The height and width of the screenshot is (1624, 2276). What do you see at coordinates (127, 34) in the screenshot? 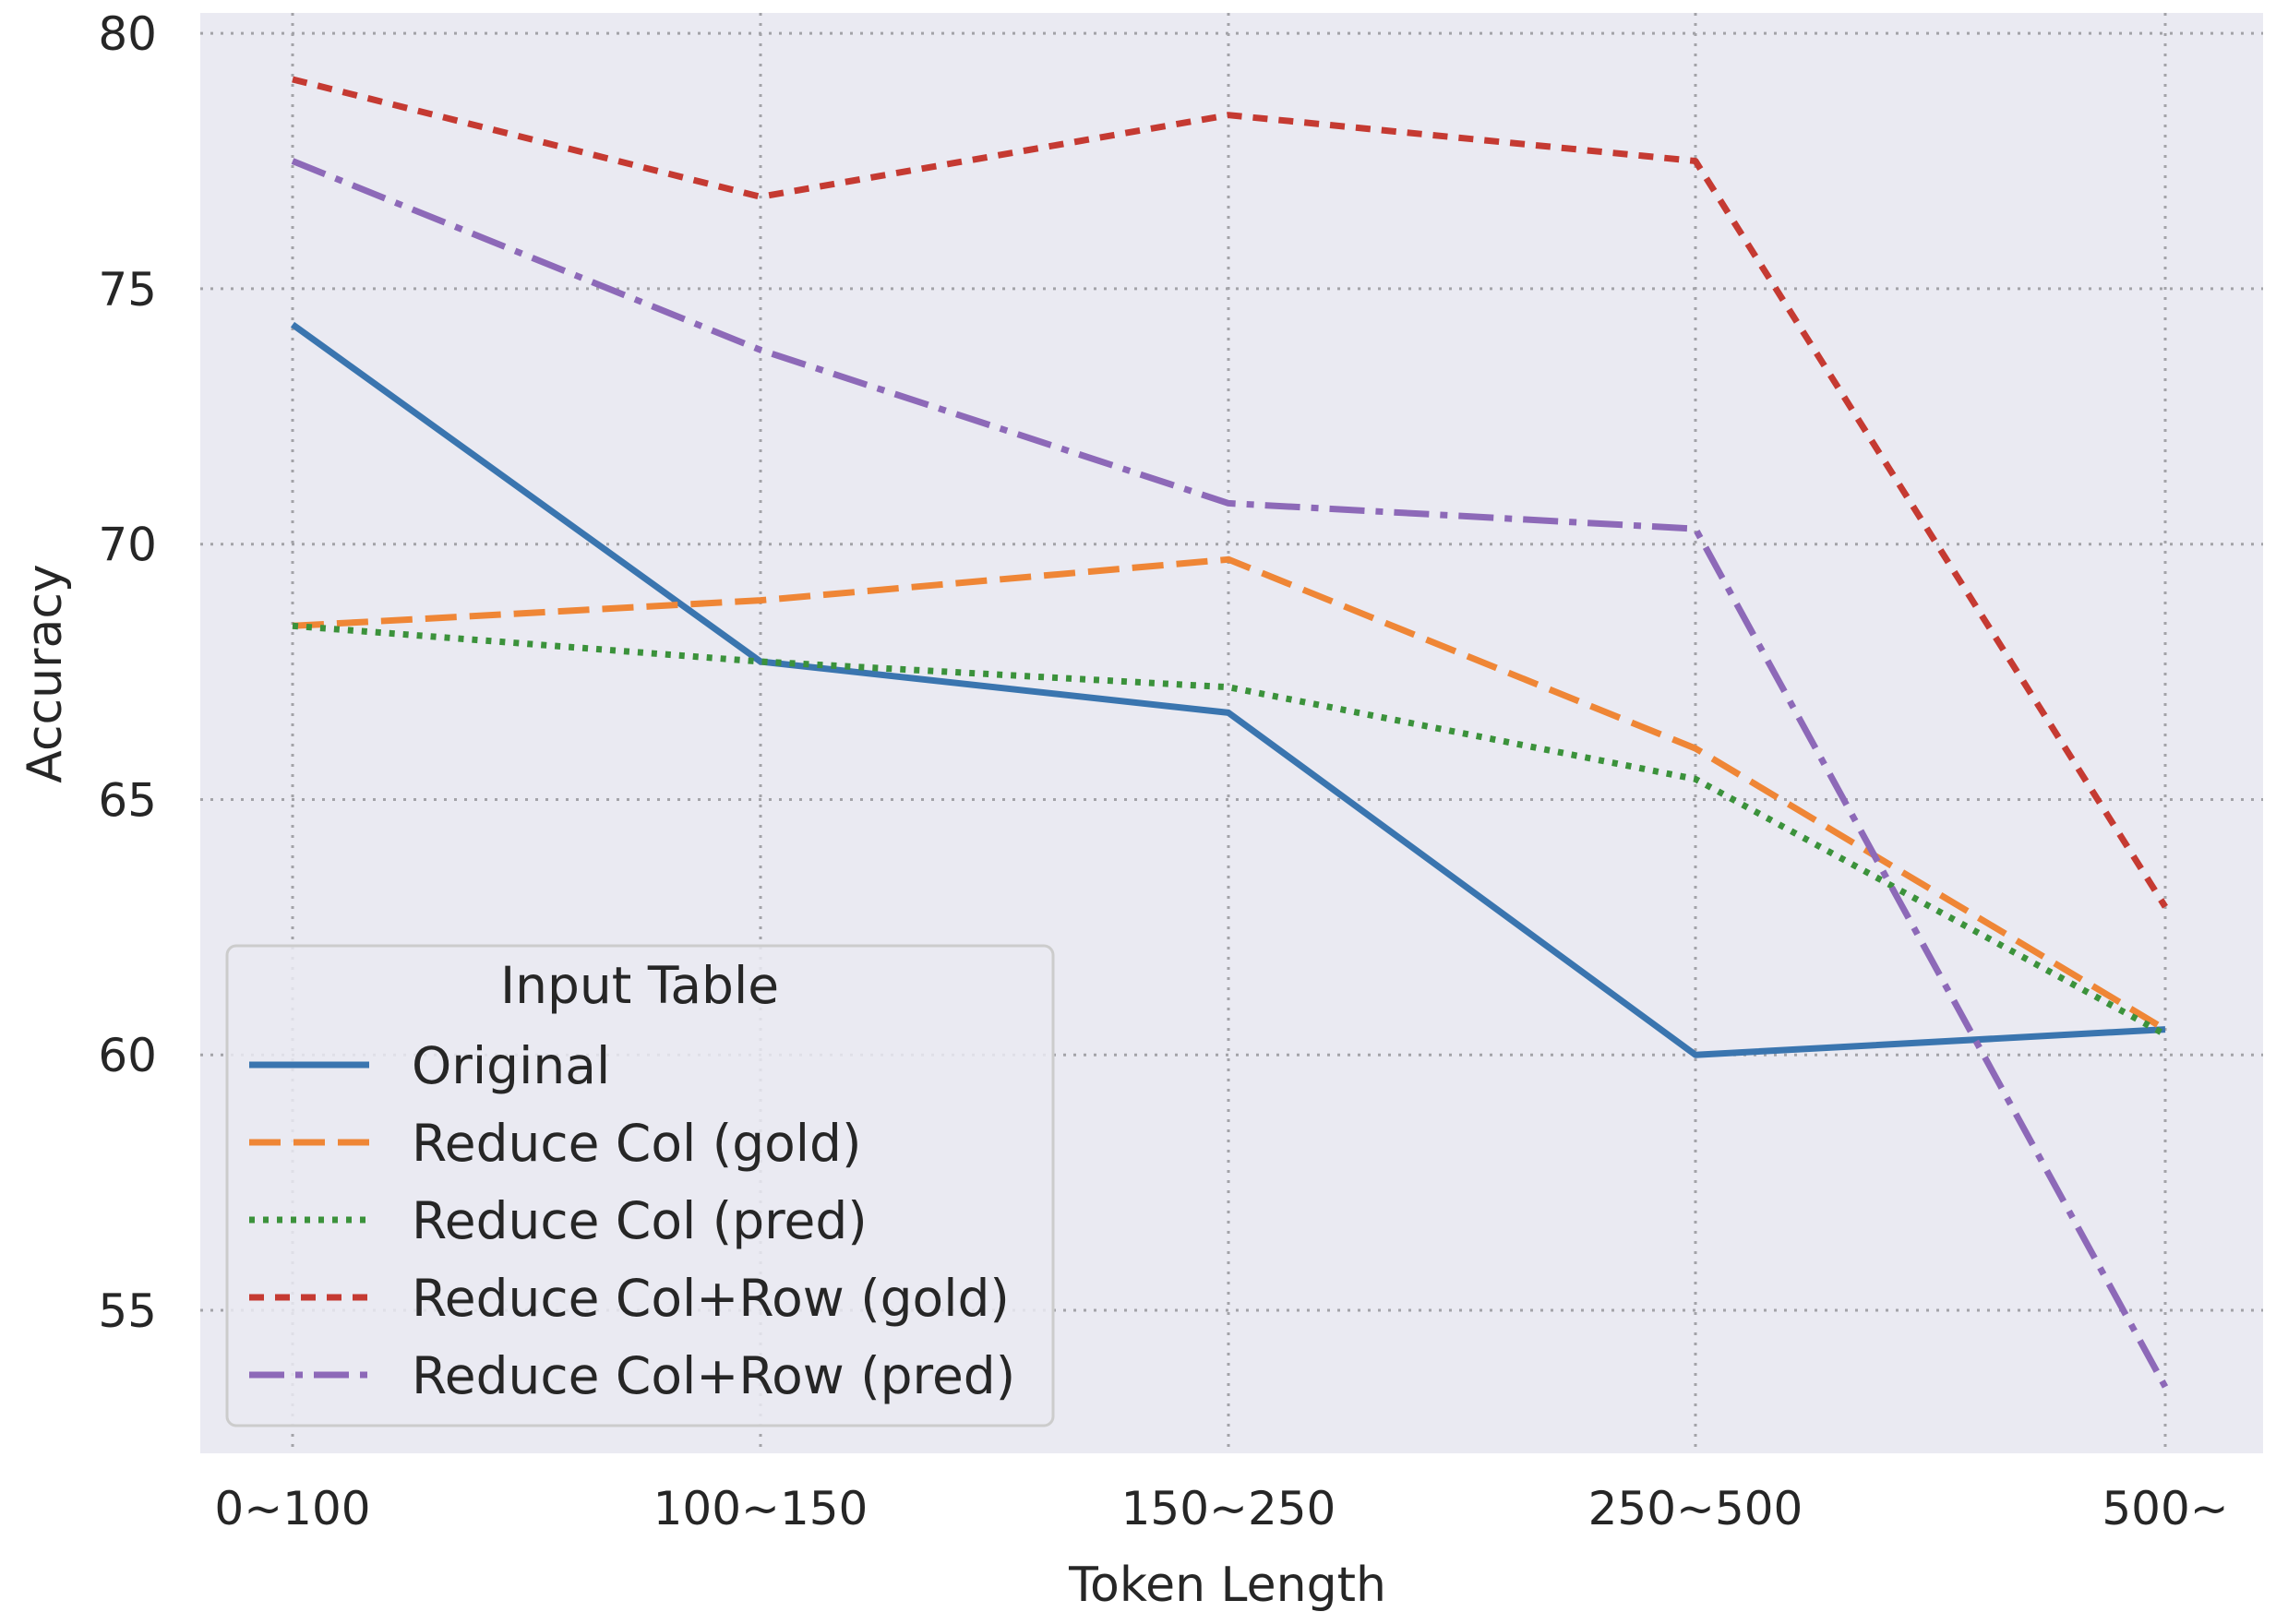
I see `y-tick-label: 80` at bounding box center [127, 34].